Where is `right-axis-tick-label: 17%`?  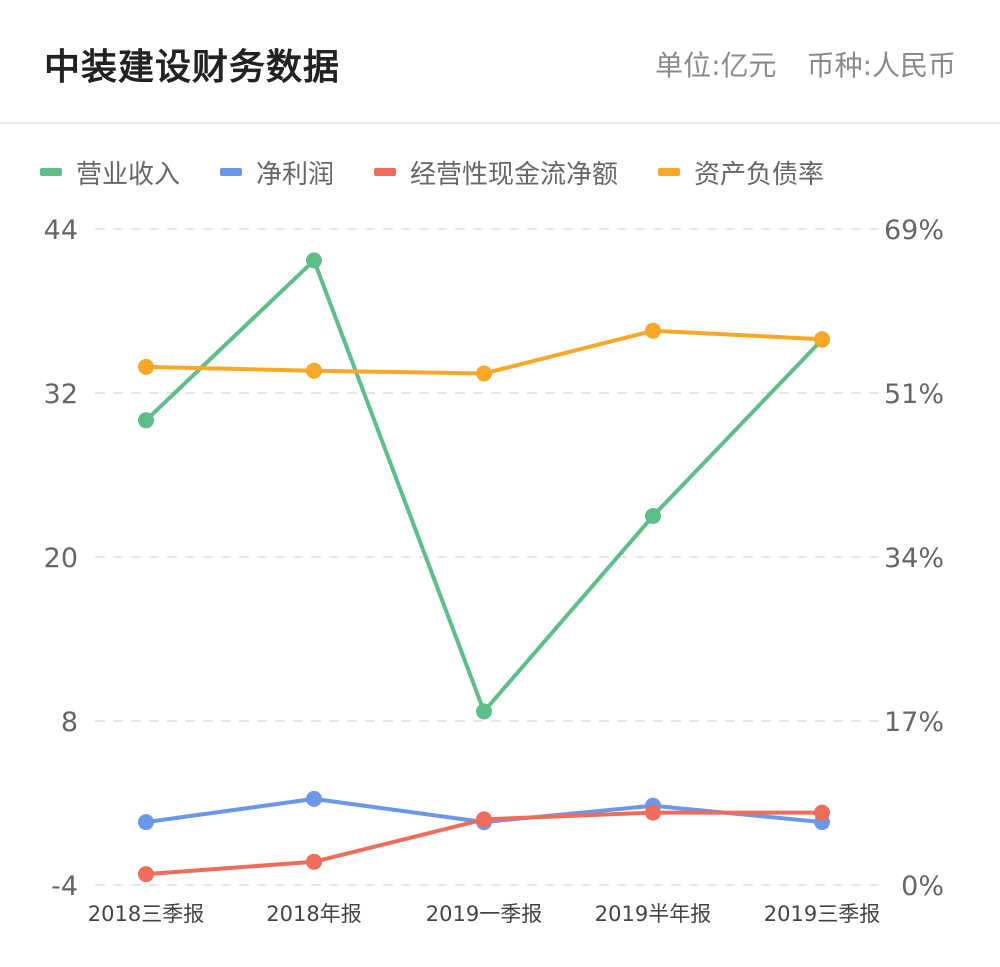 right-axis-tick-label: 17% is located at coordinates (914, 722).